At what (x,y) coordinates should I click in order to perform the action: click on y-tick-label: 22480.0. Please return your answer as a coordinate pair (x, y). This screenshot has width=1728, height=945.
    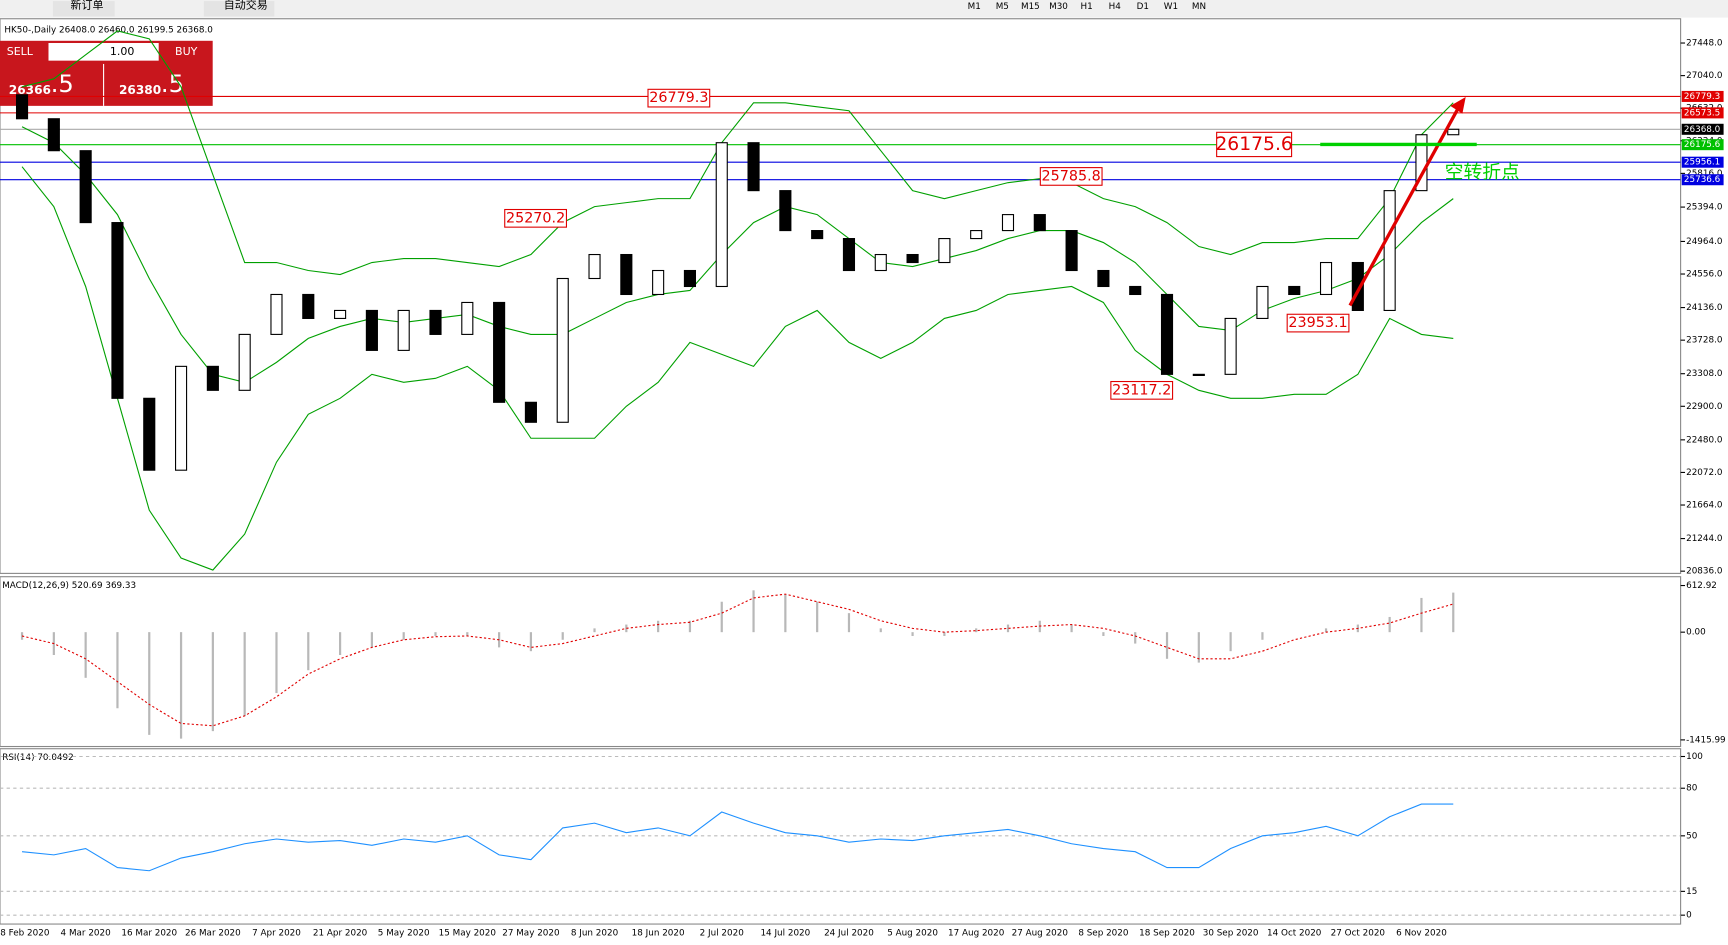
    Looking at the image, I should click on (1704, 440).